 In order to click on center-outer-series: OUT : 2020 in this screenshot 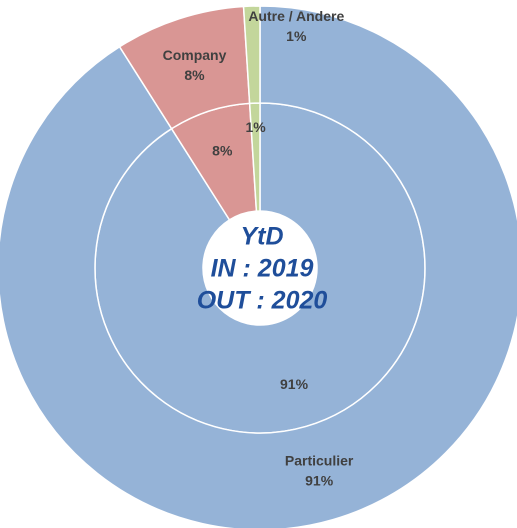, I will do `click(262, 301)`.